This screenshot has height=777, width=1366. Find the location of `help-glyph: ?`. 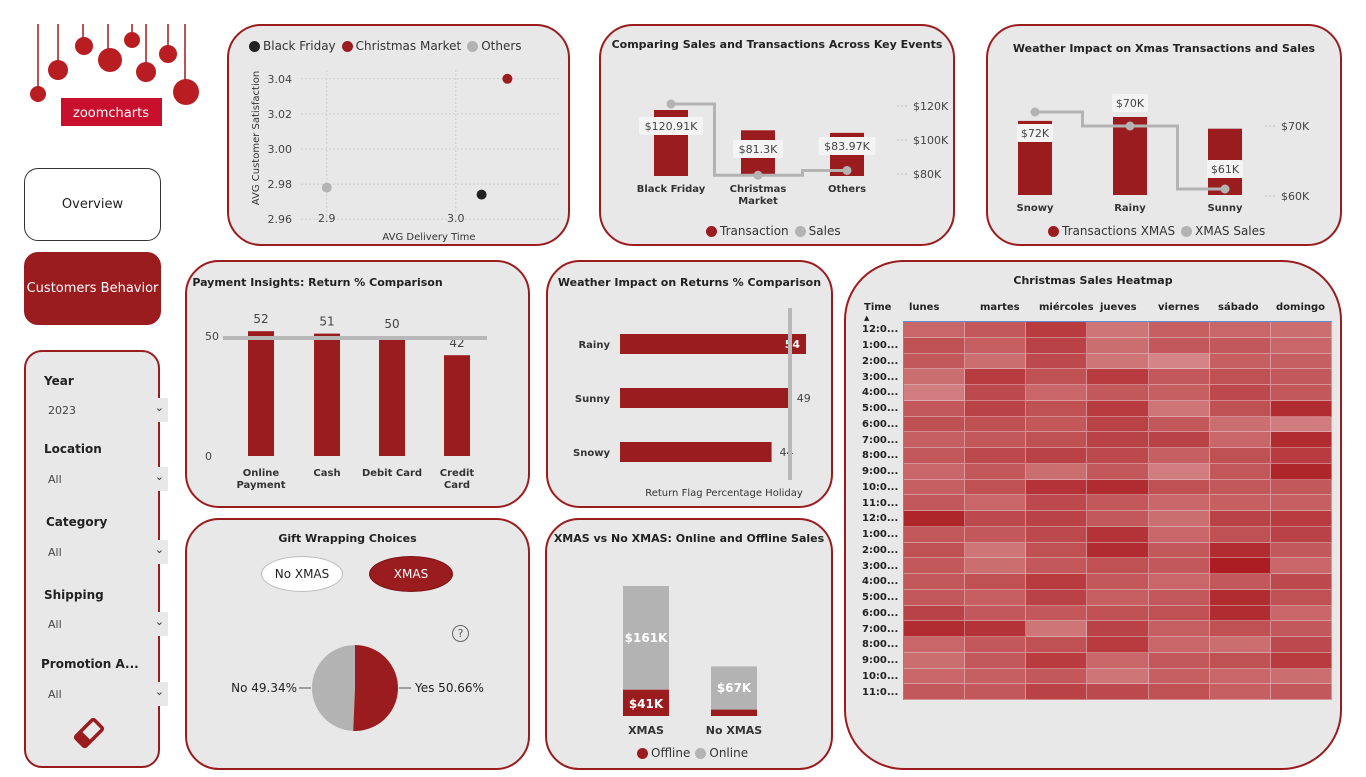

help-glyph: ? is located at coordinates (460, 633).